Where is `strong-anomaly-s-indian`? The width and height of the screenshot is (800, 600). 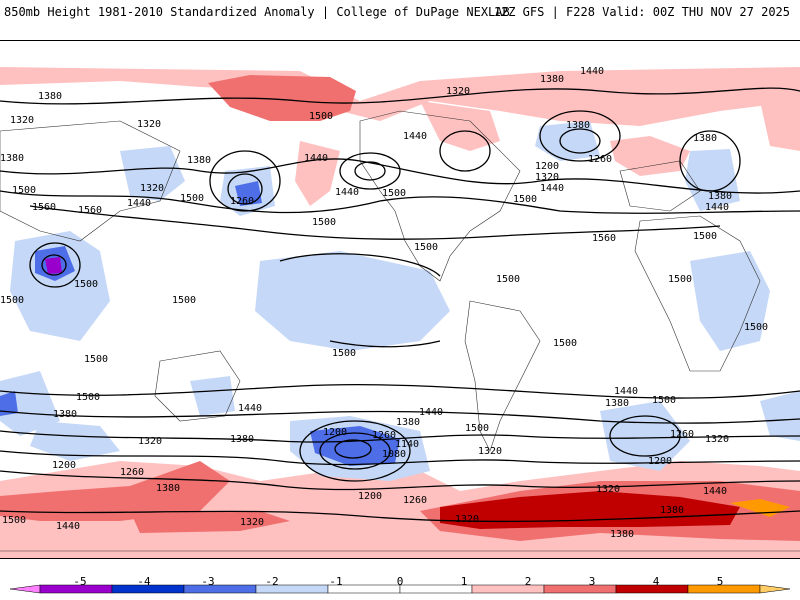 strong-anomaly-s-indian is located at coordinates (115, 491).